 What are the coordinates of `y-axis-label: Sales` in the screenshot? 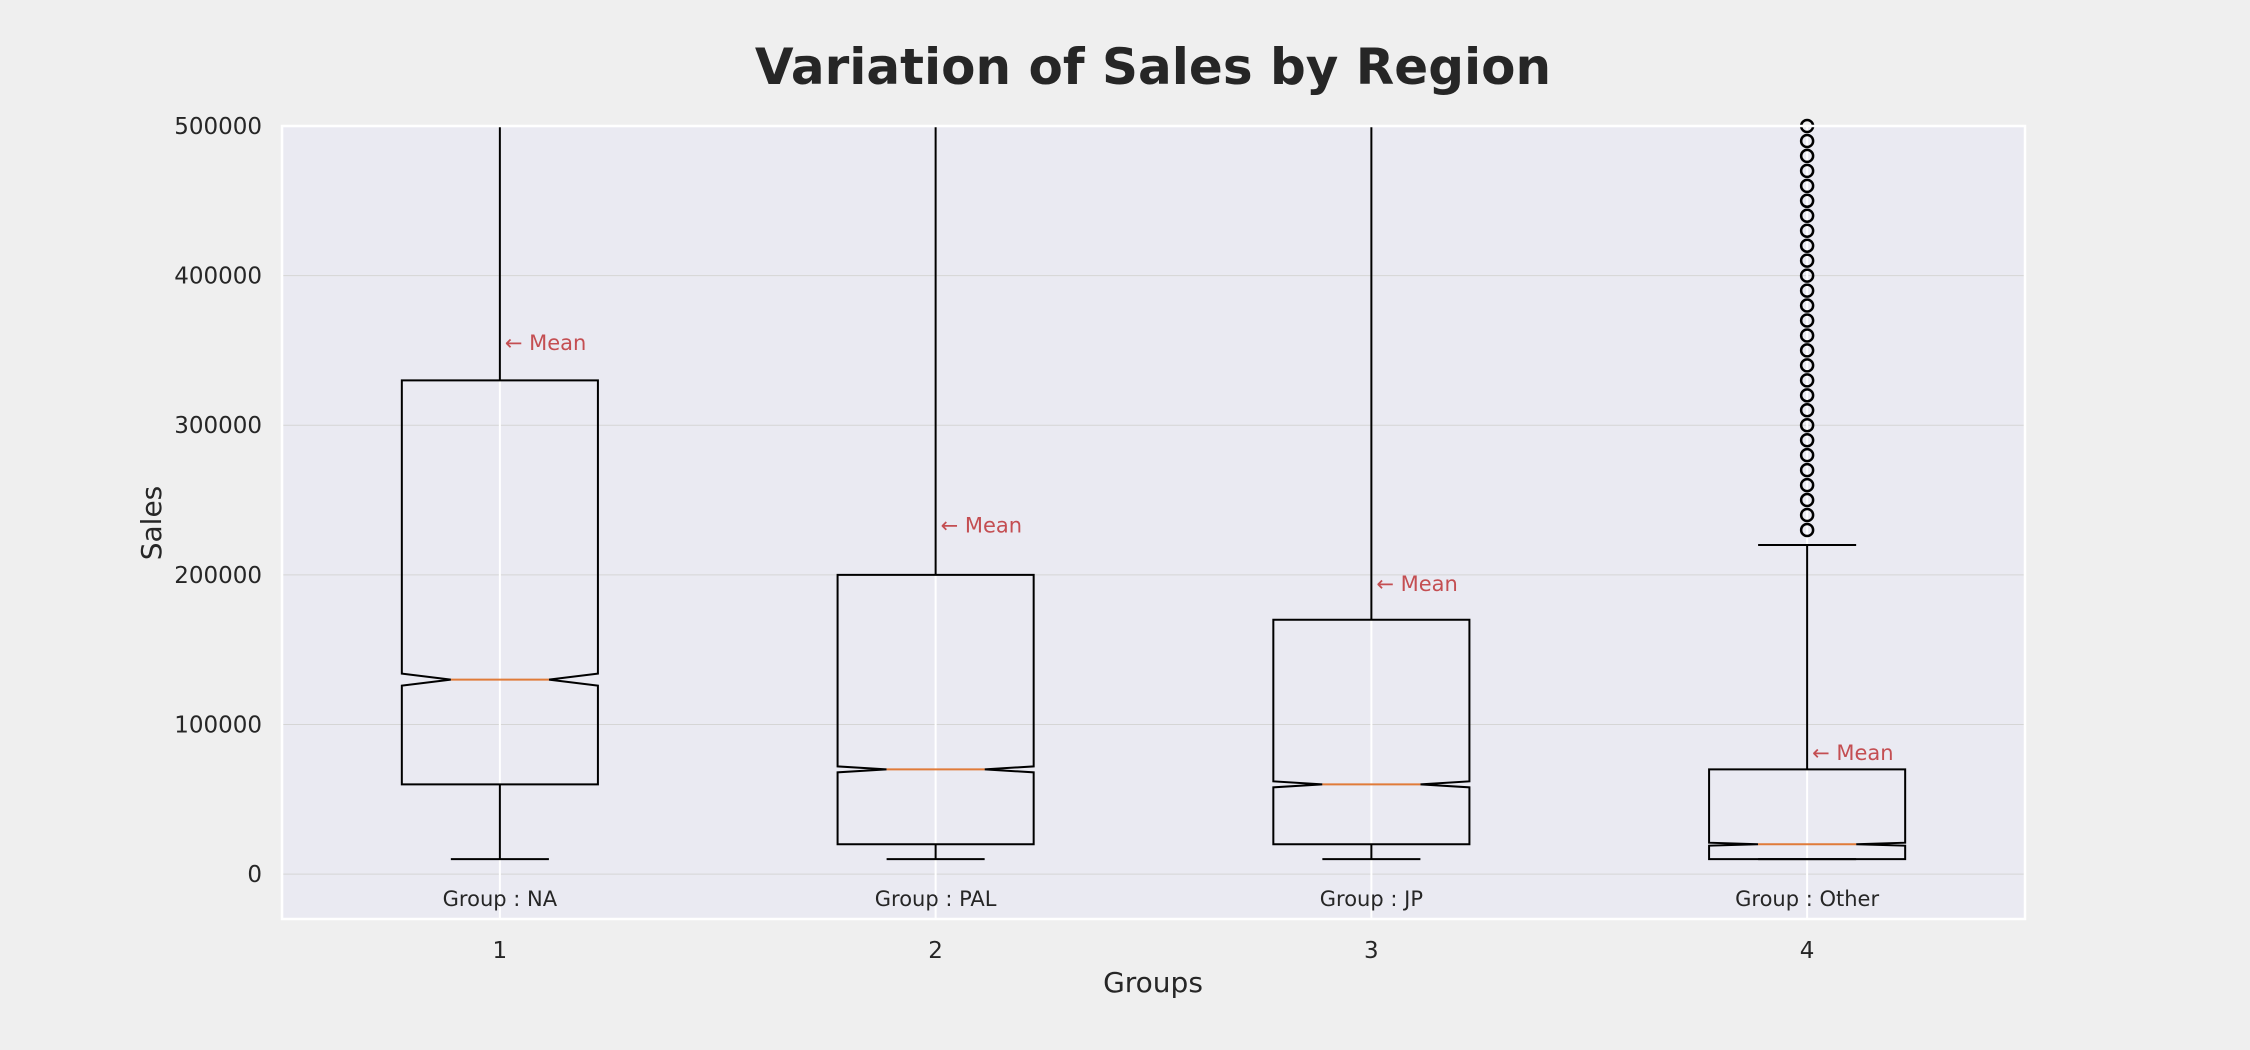 It's located at (151, 523).